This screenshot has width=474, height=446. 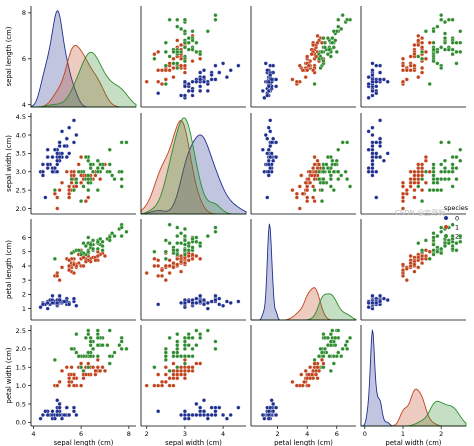 I want to click on watermark-text: CSDN @宝哥啊, so click(x=420, y=212).